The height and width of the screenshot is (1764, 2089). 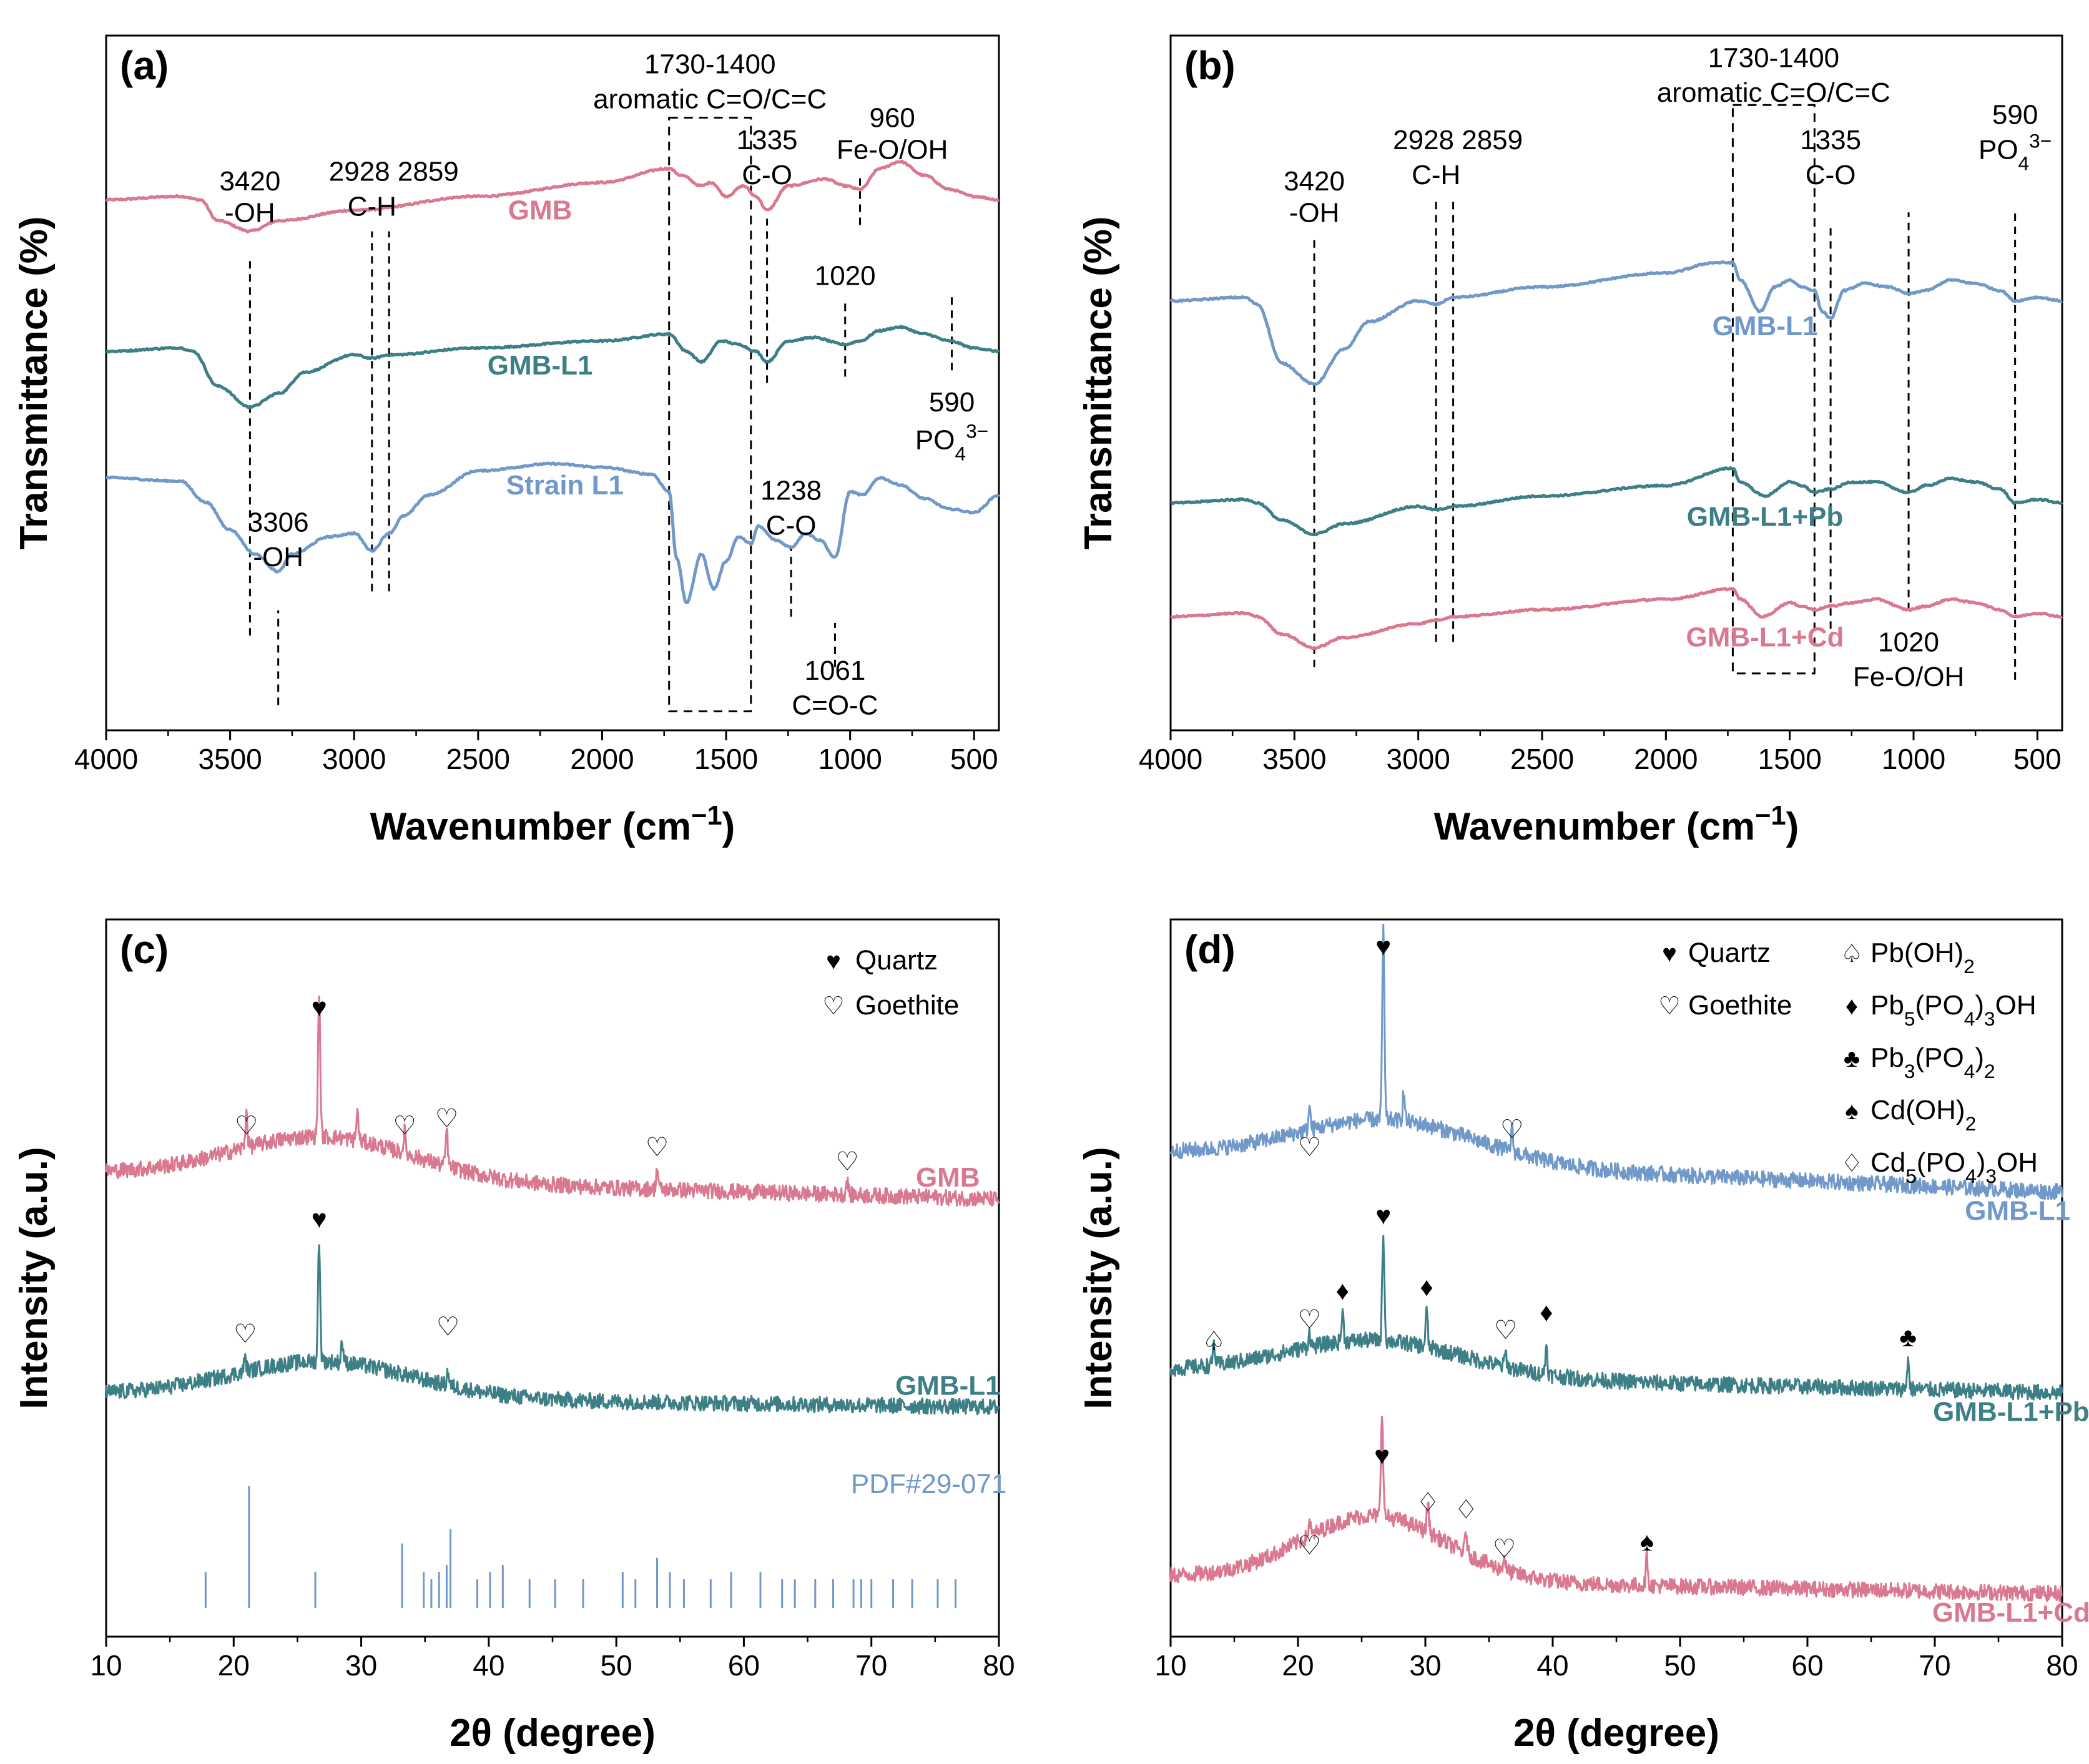 I want to click on legend-label: Cd5(PO4)3OH, so click(x=1954, y=1167).